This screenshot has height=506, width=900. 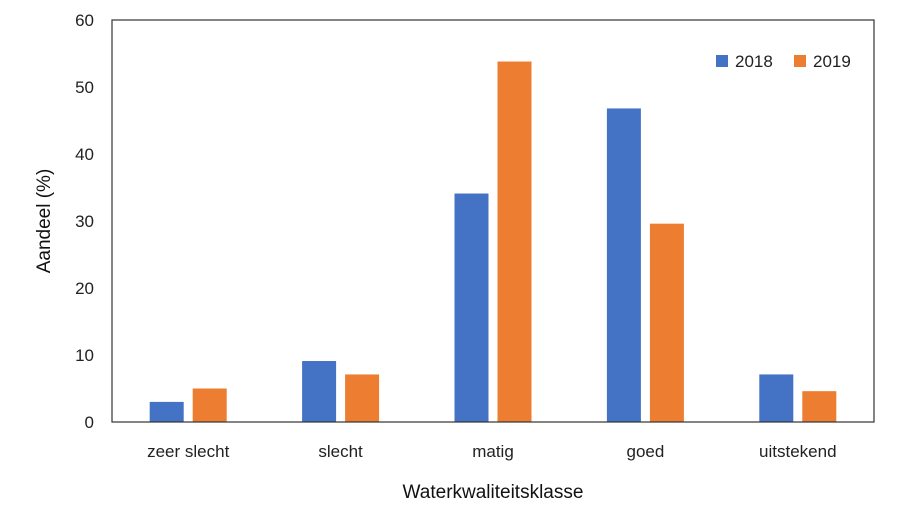 I want to click on bar-2018-matig, so click(x=471, y=307).